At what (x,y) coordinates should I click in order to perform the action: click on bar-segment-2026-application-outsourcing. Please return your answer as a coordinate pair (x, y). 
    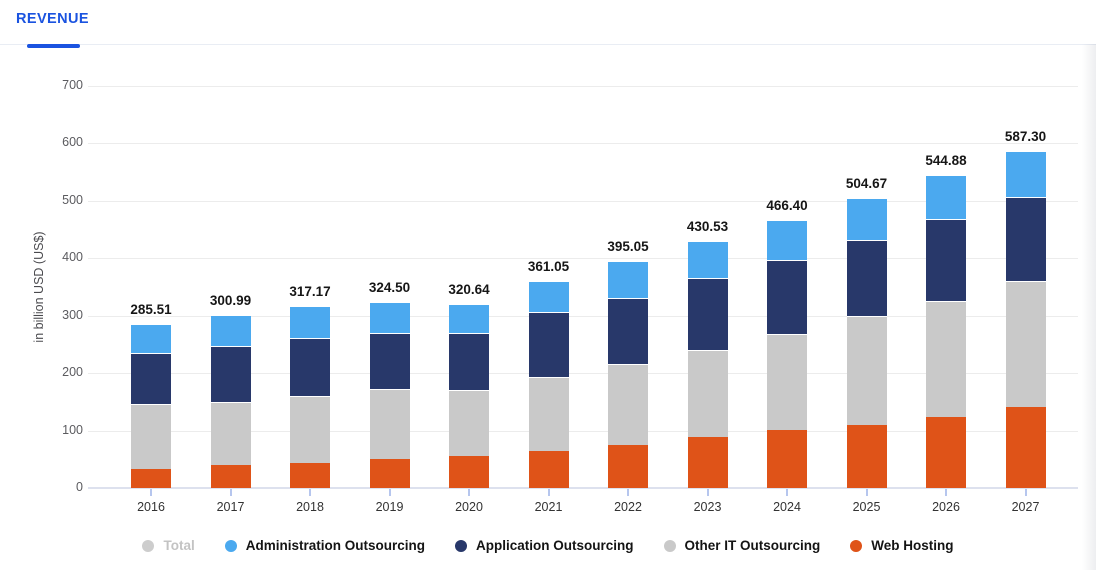
    Looking at the image, I should click on (946, 260).